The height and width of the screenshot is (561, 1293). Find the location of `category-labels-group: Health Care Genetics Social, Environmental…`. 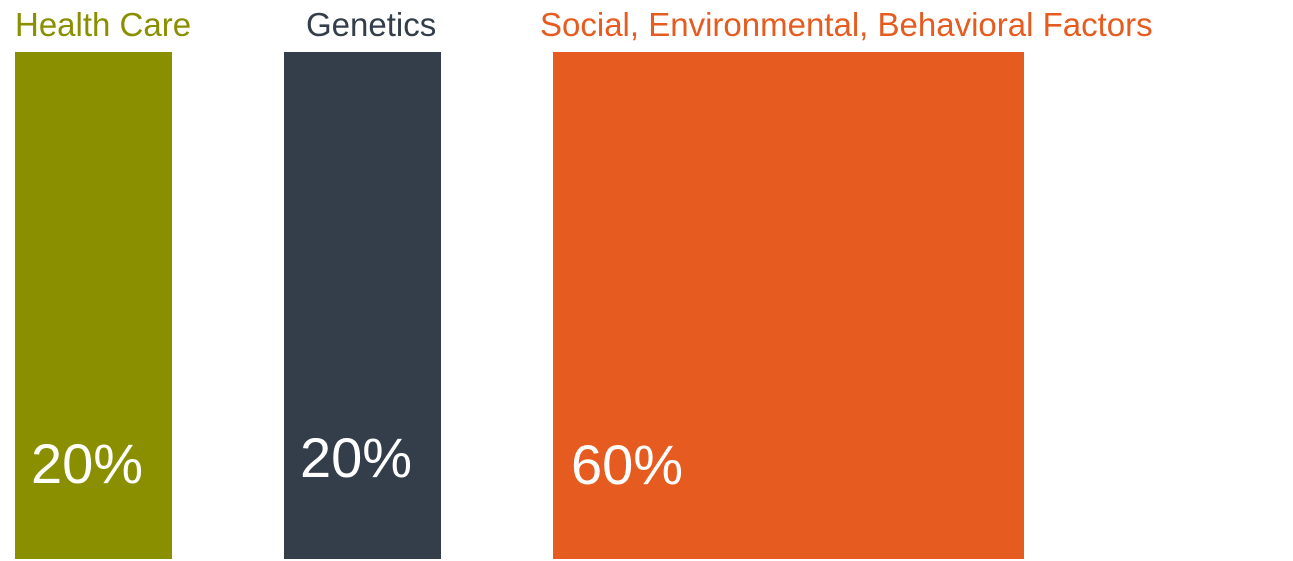

category-labels-group: Health Care Genetics Social, Environmental… is located at coordinates (584, 24).